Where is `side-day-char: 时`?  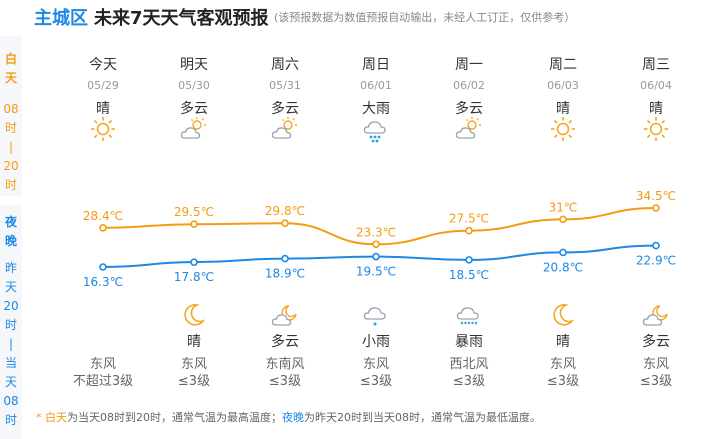
side-day-char: 时 is located at coordinates (10, 185).